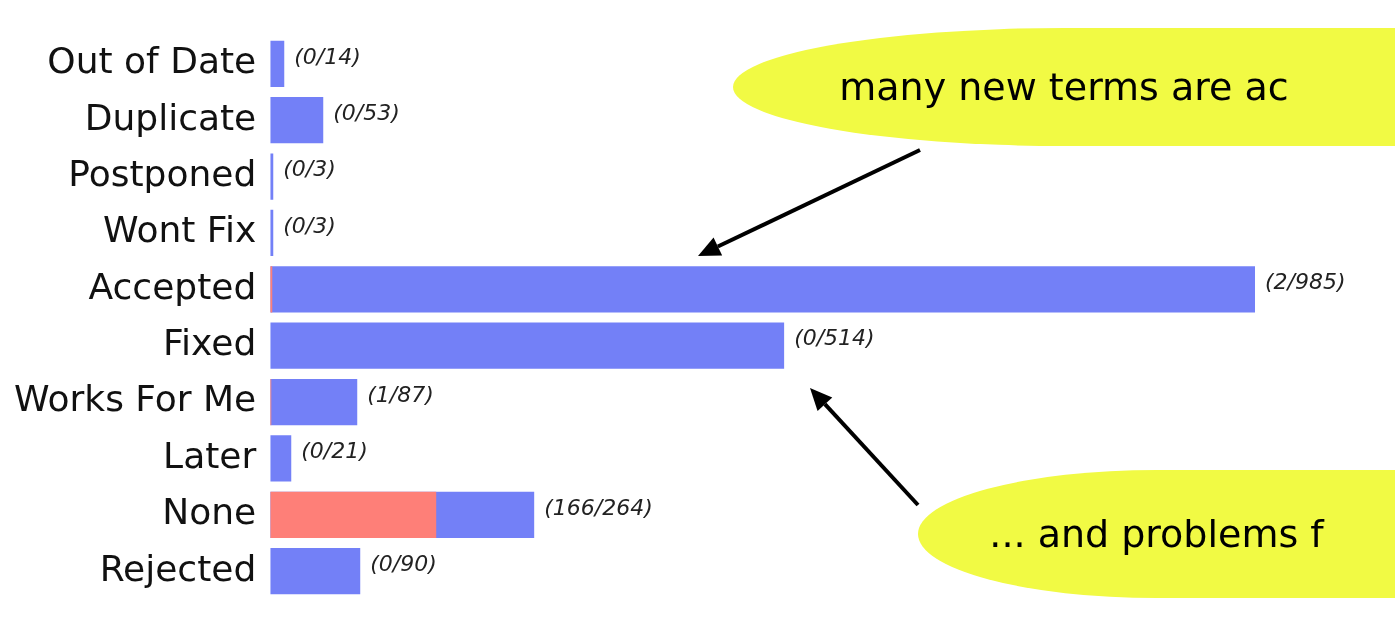 This screenshot has width=1395, height=635. Describe the element at coordinates (209, 512) in the screenshot. I see `y-tick-label: None` at that location.